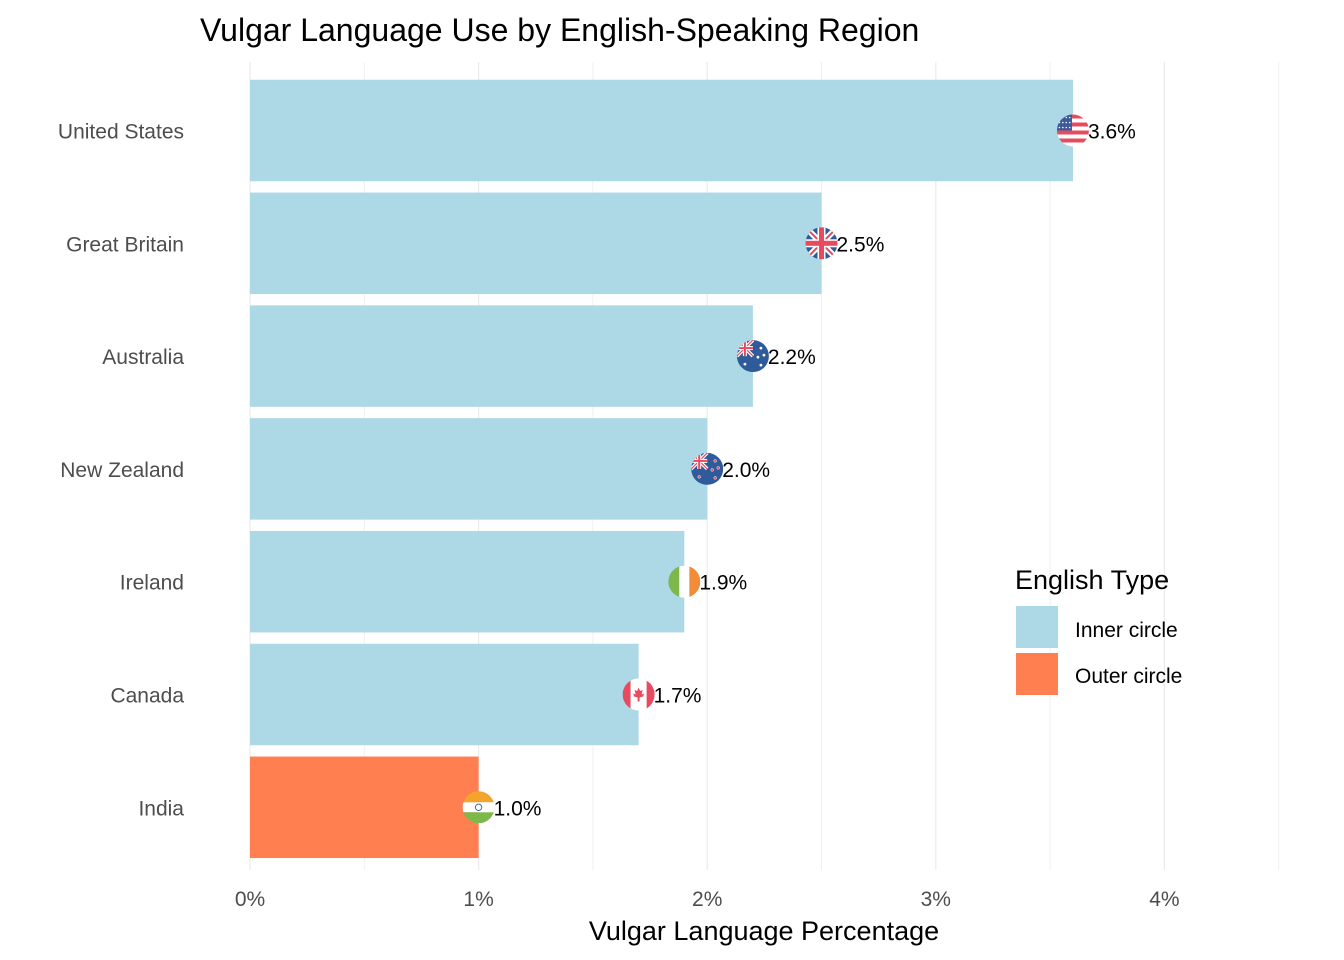  What do you see at coordinates (707, 468) in the screenshot?
I see `nz-flag-icon` at bounding box center [707, 468].